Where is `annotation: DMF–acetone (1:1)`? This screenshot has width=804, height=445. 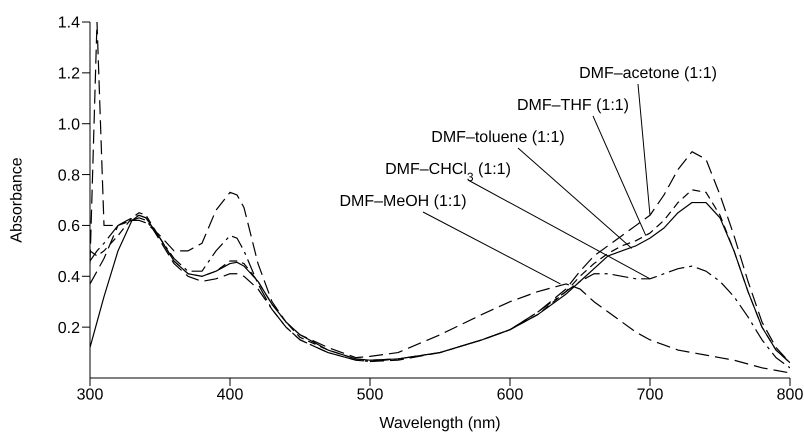
annotation: DMF–acetone (1:1) is located at coordinates (648, 73).